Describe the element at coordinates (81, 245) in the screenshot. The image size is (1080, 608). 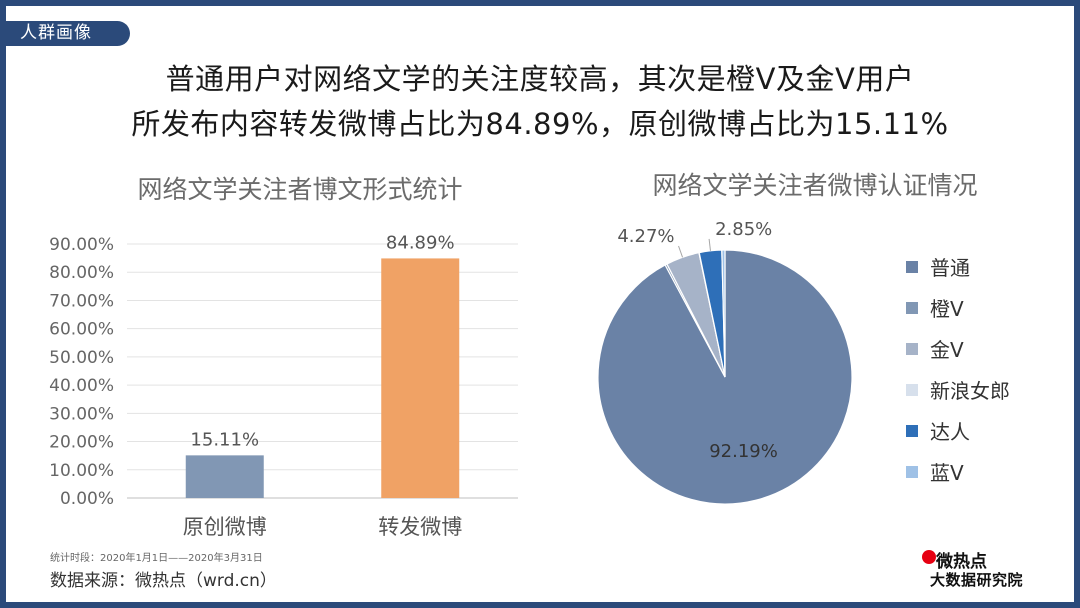
I see `y-tick-label: 90.00%` at that location.